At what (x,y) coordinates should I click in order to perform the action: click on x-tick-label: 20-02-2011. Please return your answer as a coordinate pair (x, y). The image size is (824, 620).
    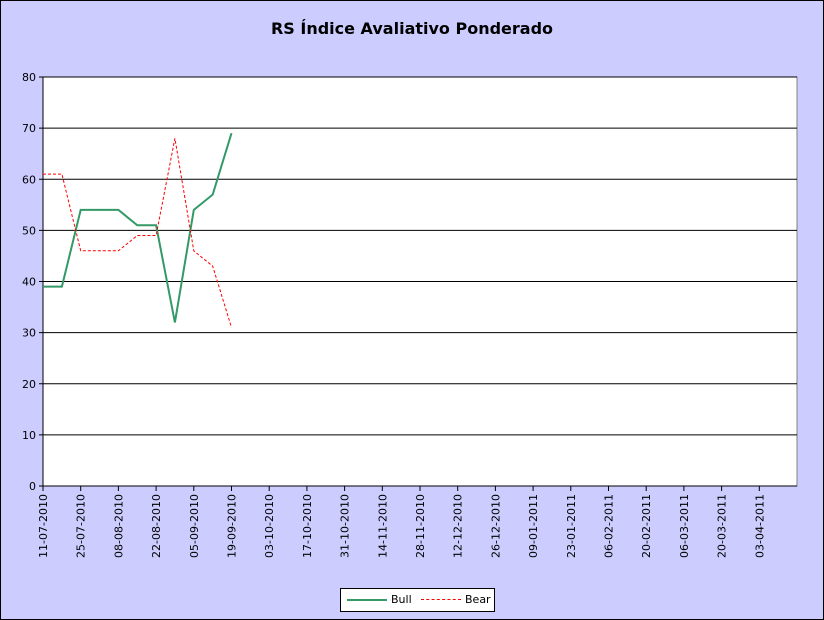
    Looking at the image, I should click on (646, 526).